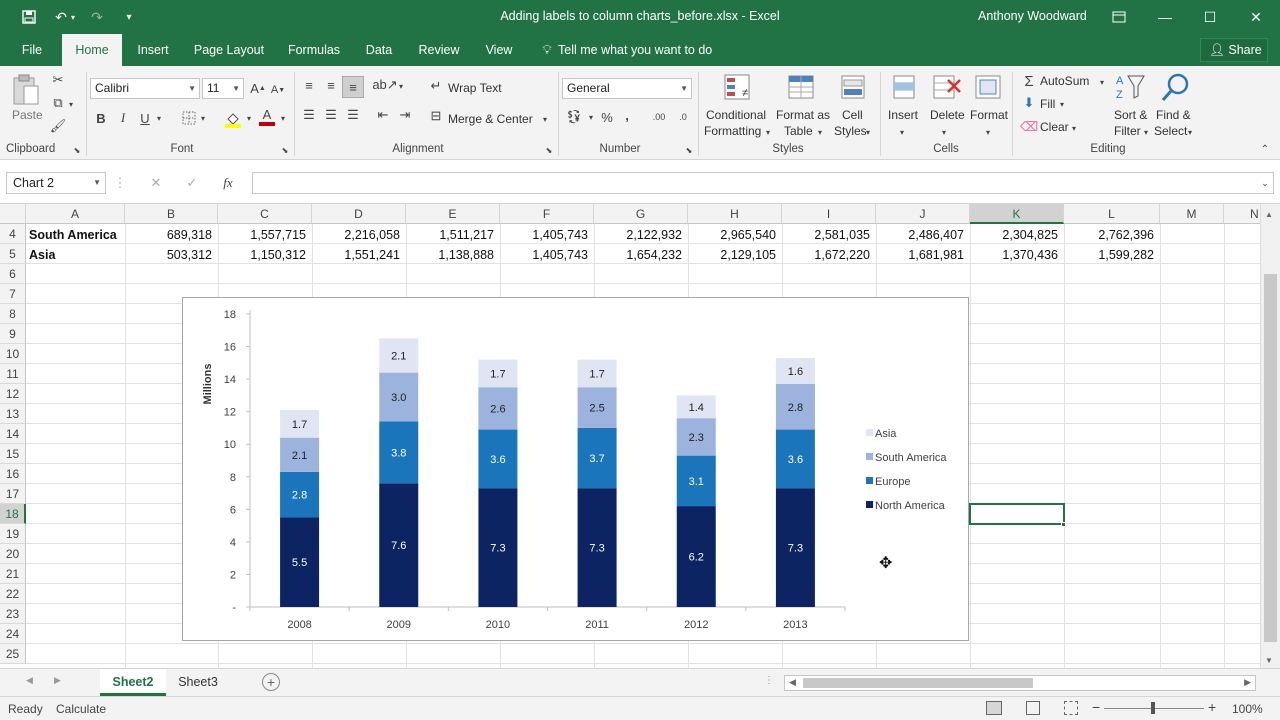  I want to click on wrap-text-button: Wrap Text, so click(475, 88).